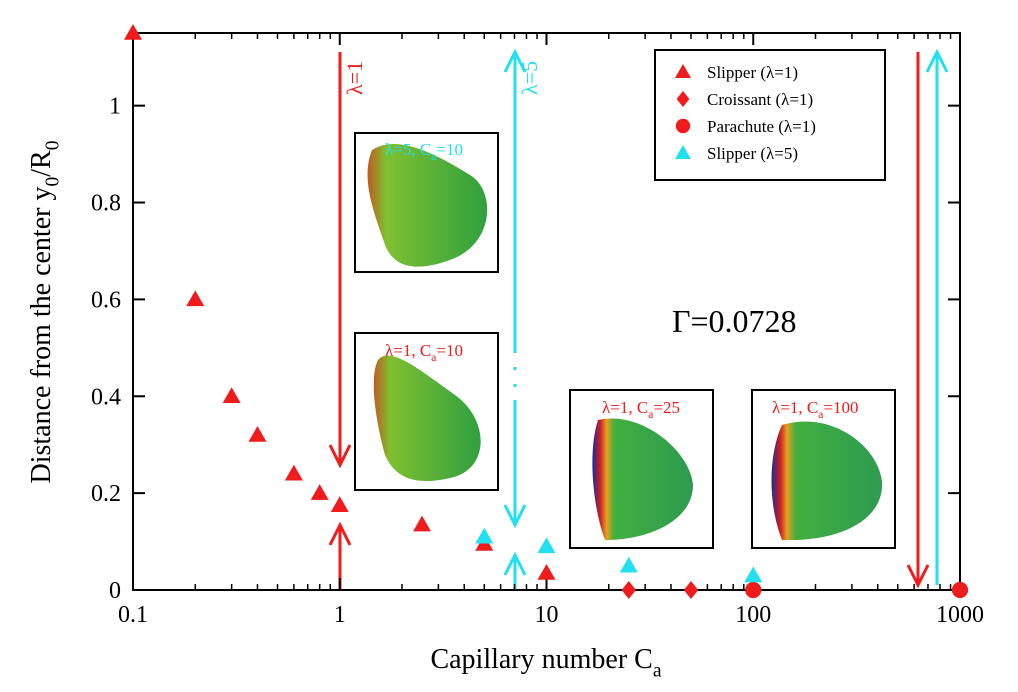 The image size is (1018, 692). What do you see at coordinates (666, 407) in the screenshot?
I see `label-part: =25` at bounding box center [666, 407].